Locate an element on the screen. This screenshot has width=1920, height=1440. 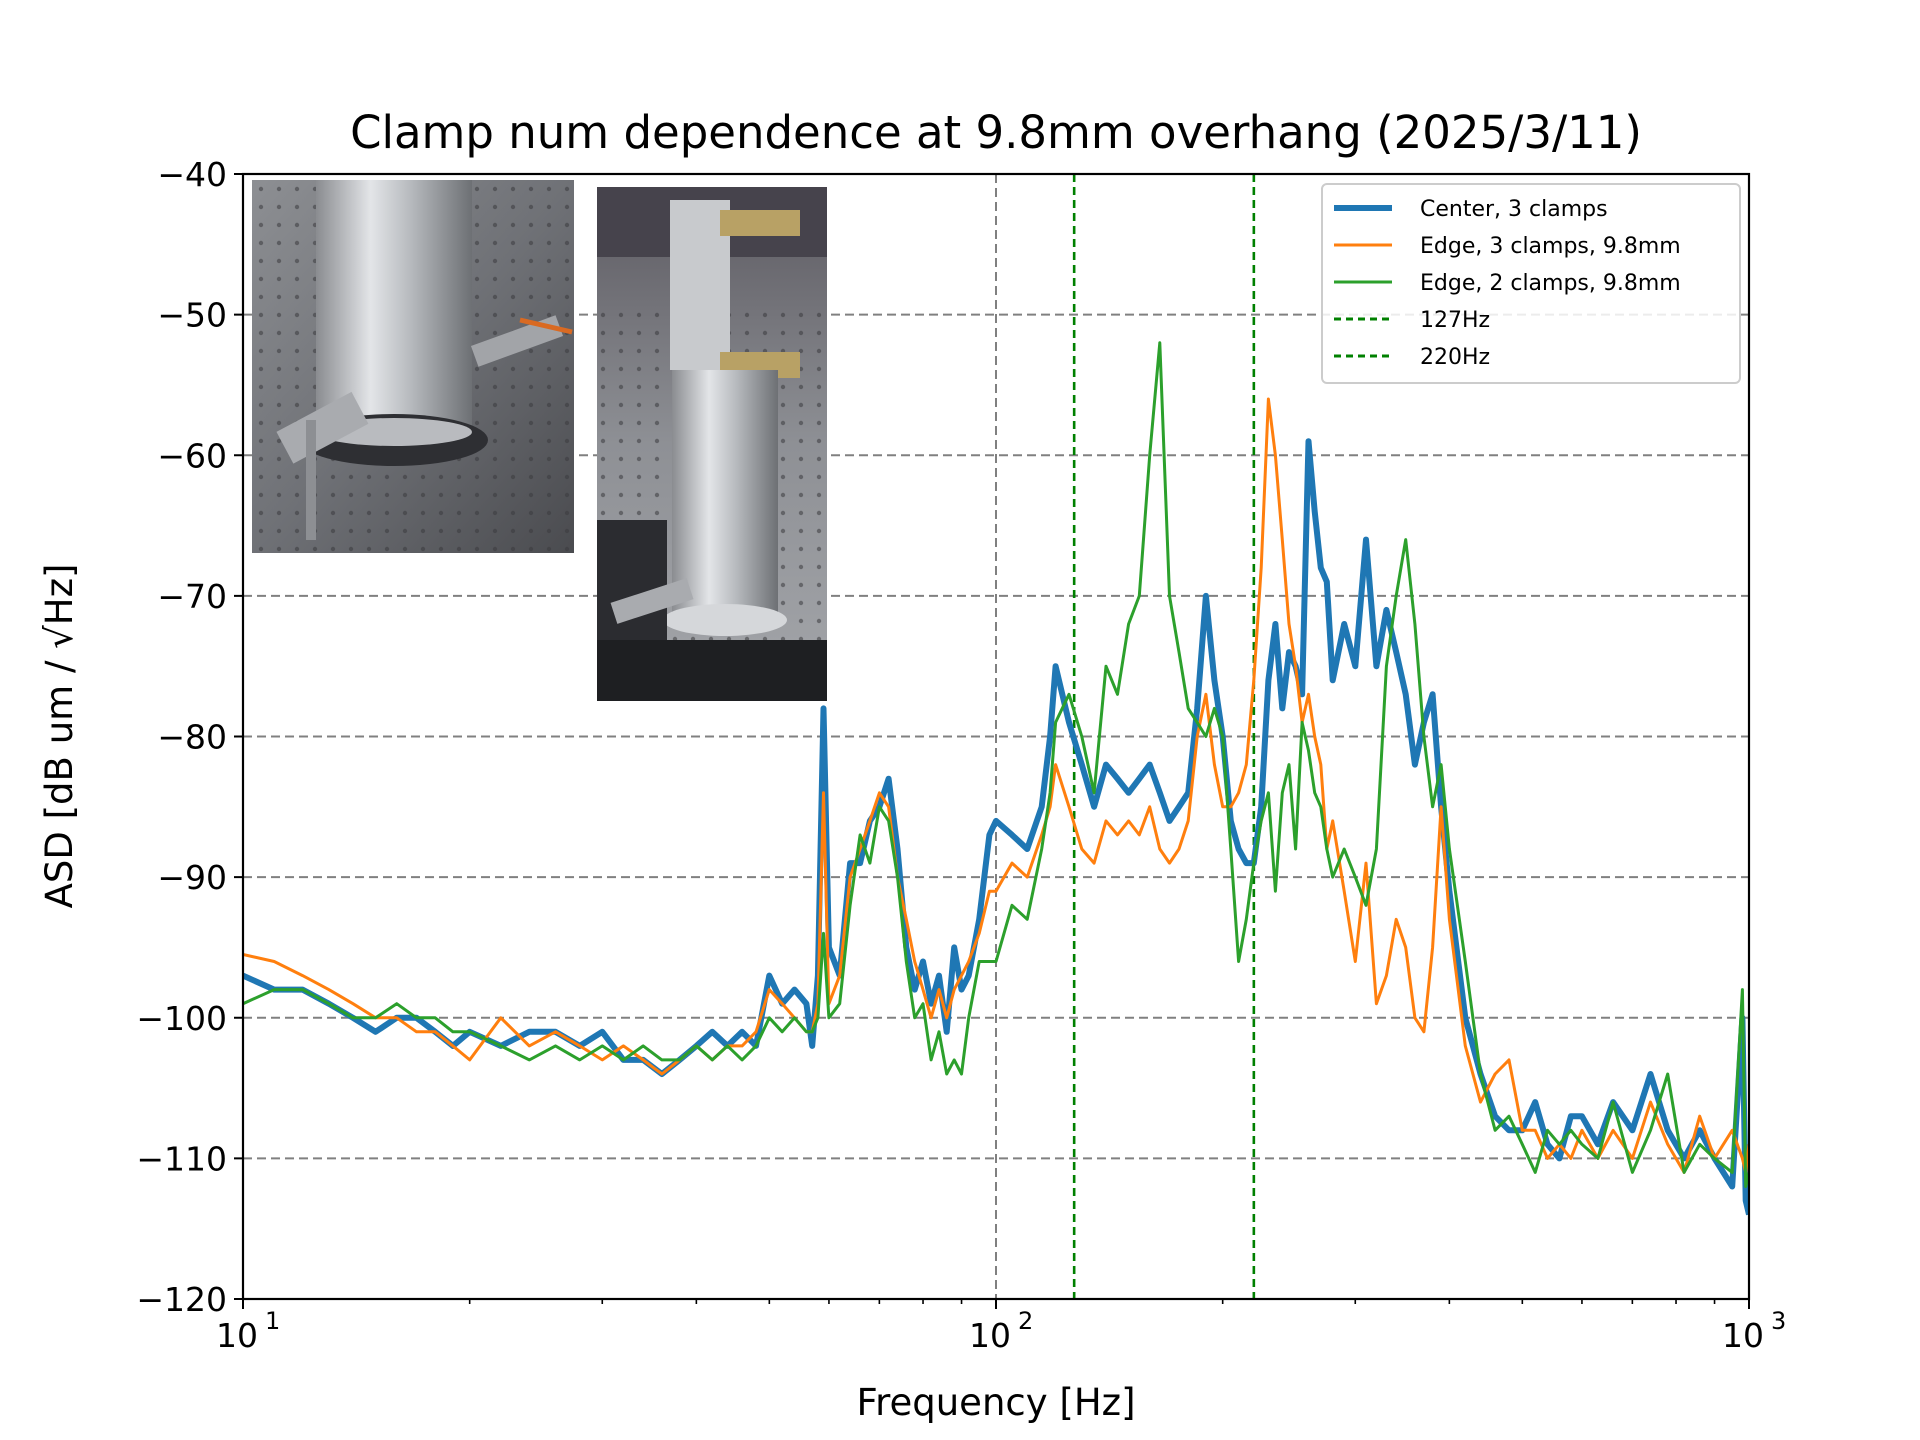
x-tick-exponent: 3 is located at coordinates (1778, 1321).